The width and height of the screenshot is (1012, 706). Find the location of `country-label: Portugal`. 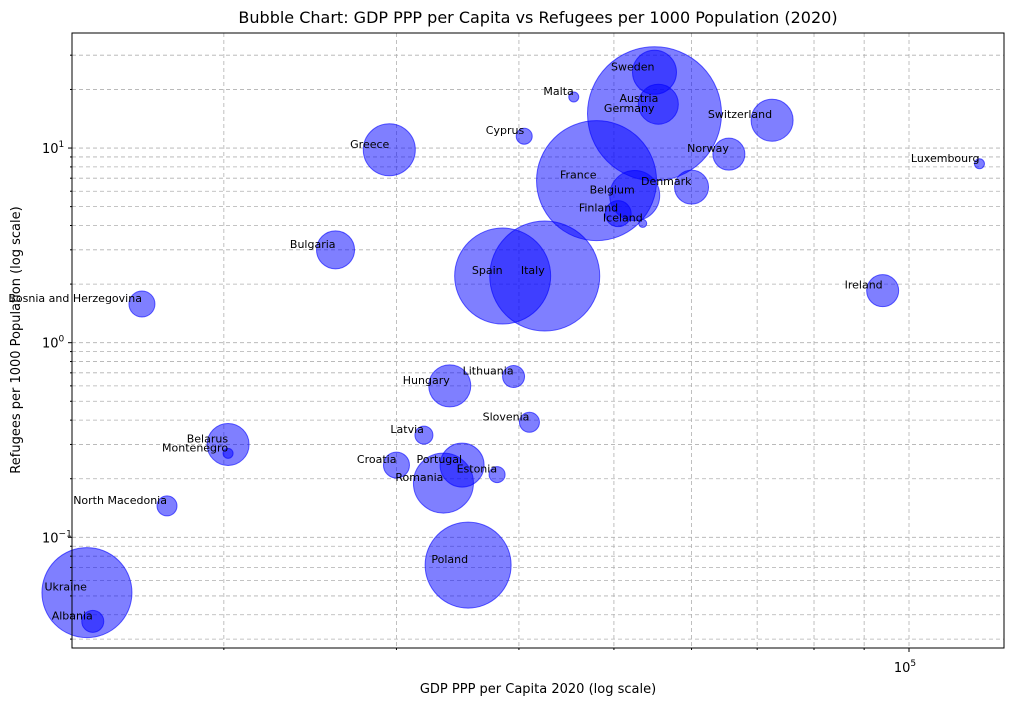

country-label: Portugal is located at coordinates (440, 459).